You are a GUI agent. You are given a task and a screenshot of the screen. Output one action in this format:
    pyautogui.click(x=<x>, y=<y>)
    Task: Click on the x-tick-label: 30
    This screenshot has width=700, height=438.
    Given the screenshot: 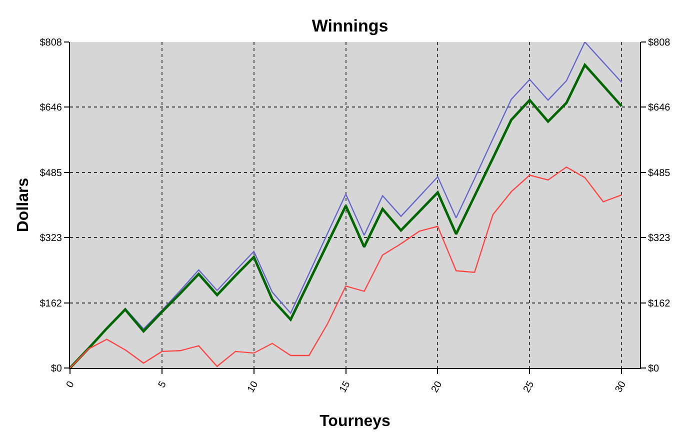 What is the action you would take?
    pyautogui.click(x=621, y=387)
    